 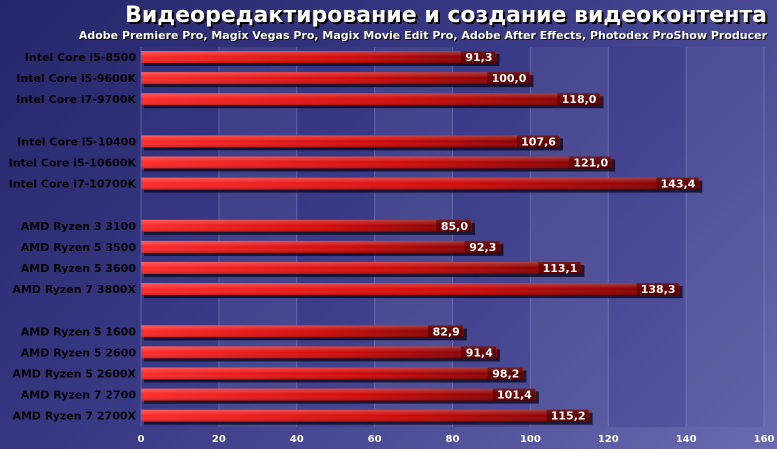 I want to click on category-label: AMD Ryzen 3 3100, so click(x=79, y=226).